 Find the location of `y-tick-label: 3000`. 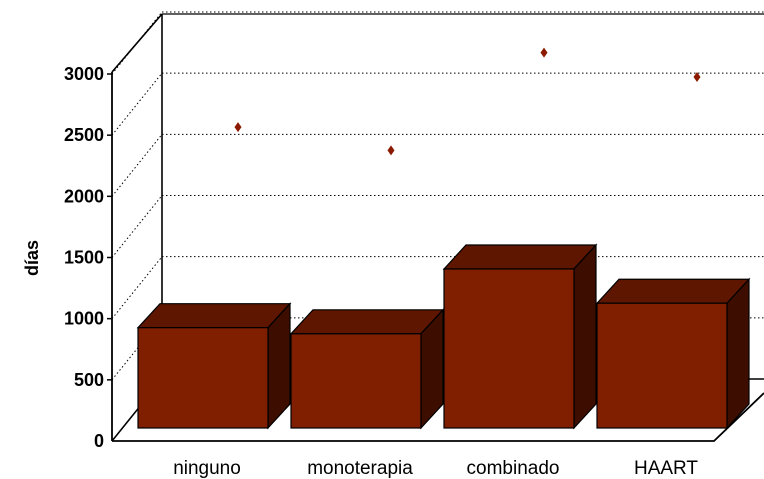

y-tick-label: 3000 is located at coordinates (84, 74).